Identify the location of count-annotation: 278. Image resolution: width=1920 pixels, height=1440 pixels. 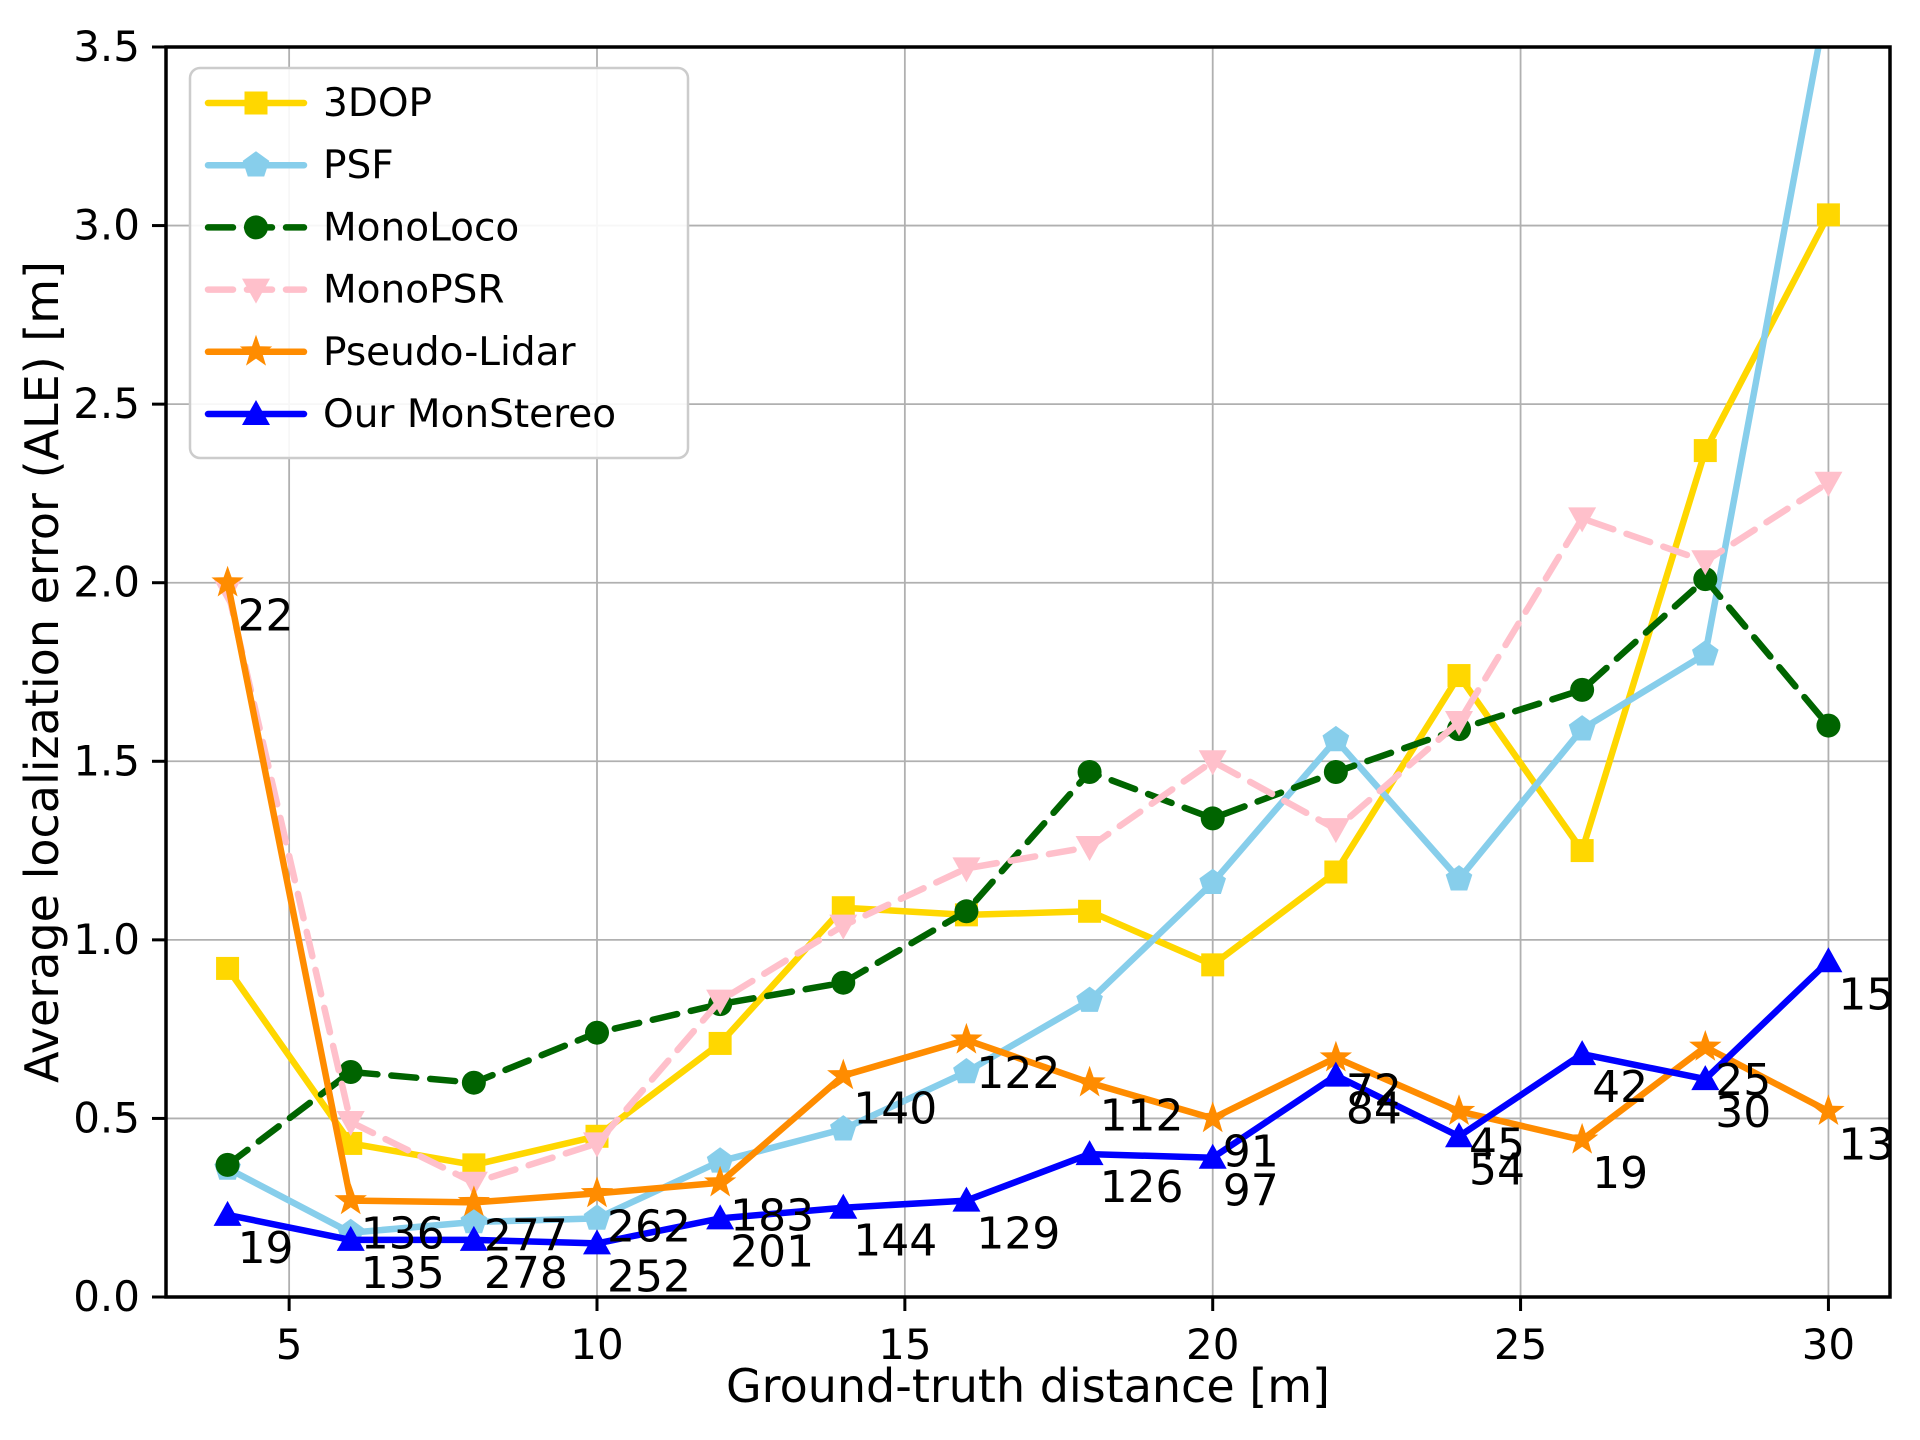
(526, 1273).